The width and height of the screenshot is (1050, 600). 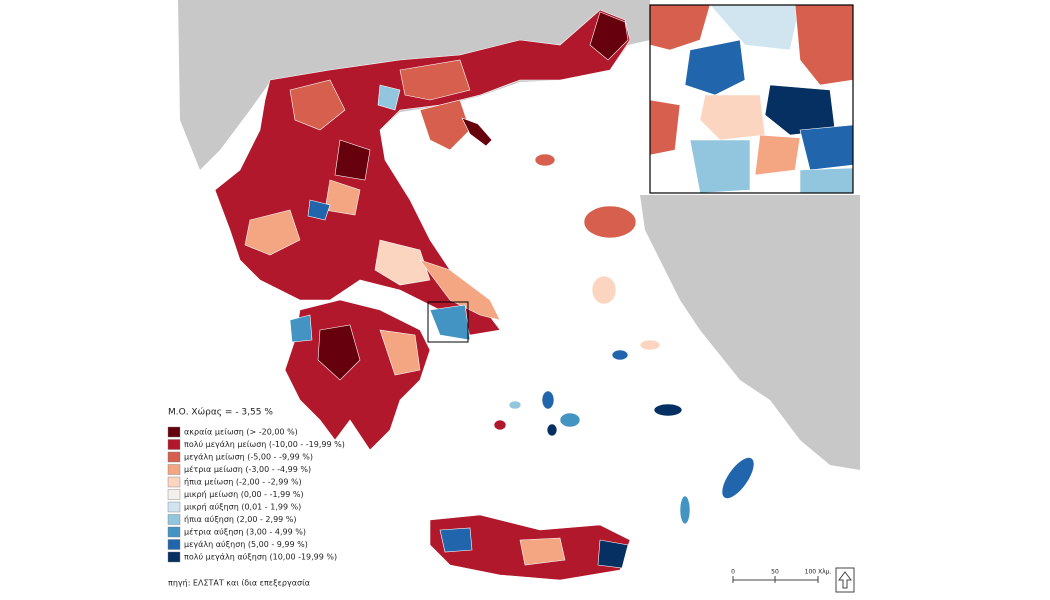 I want to click on legend-label: πολύ μεγάλη μείωση (-10,00 - -19,99 %), so click(x=264, y=444).